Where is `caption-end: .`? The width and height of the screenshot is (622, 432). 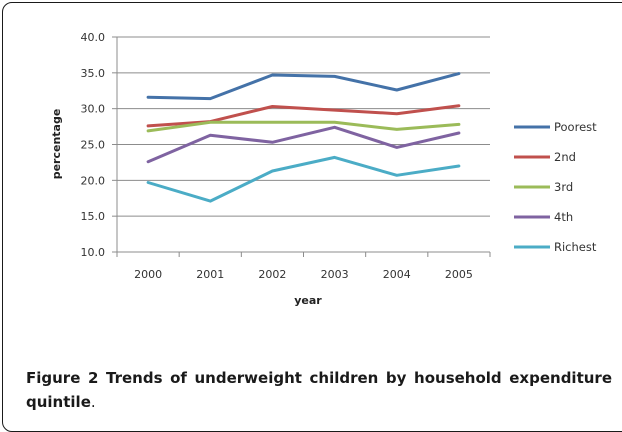 caption-end: . is located at coordinates (93, 402).